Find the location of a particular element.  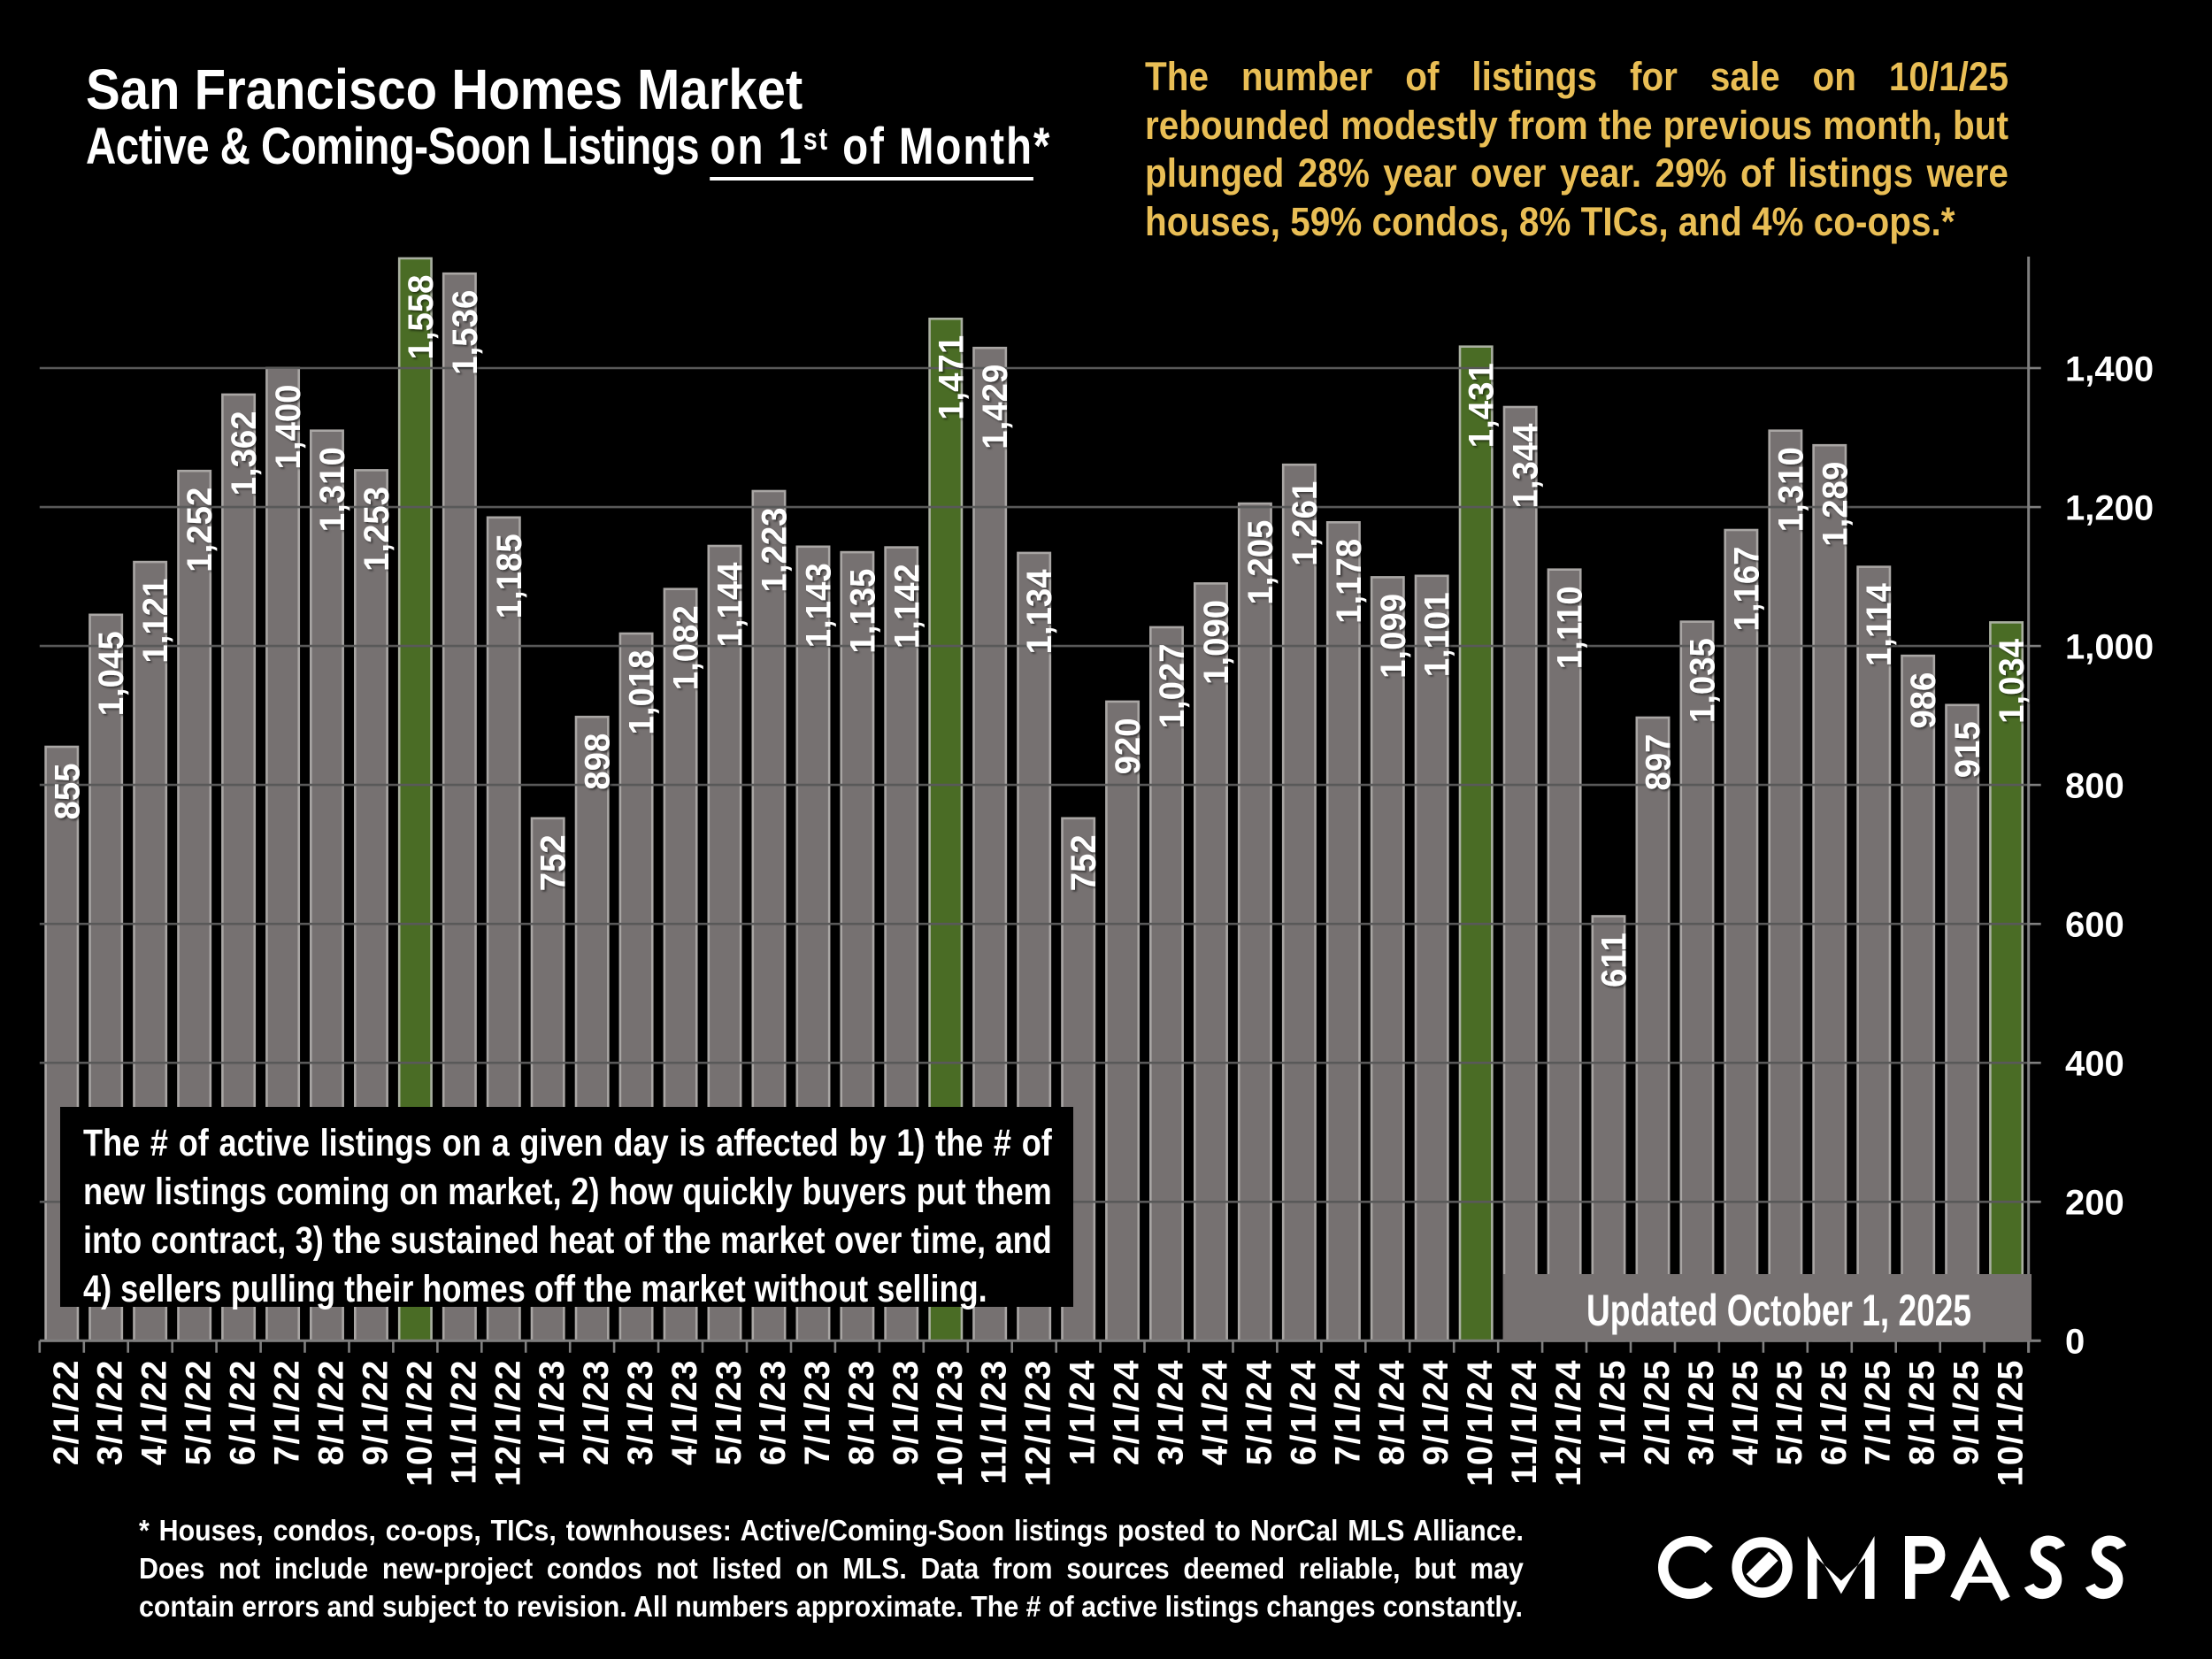

svg-text: 7/1/22 is located at coordinates (287, 1412).